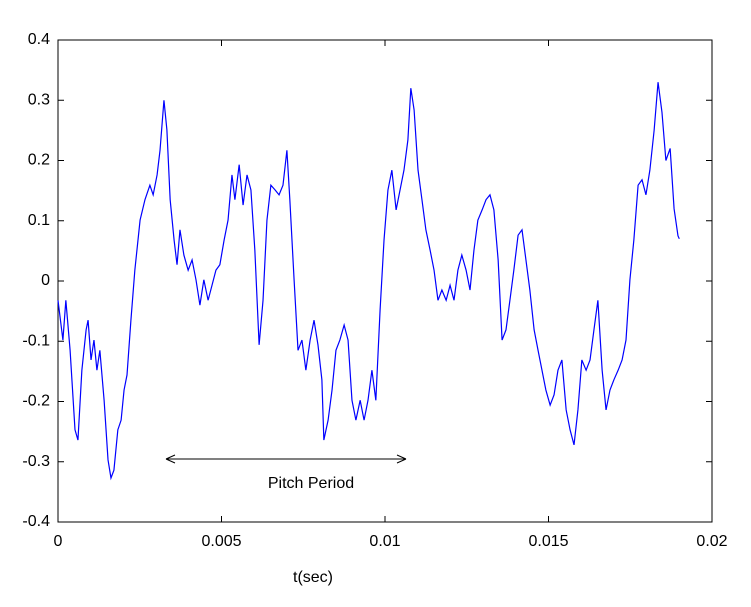  Describe the element at coordinates (36, 521) in the screenshot. I see `y-tick-label: -0.4` at that location.